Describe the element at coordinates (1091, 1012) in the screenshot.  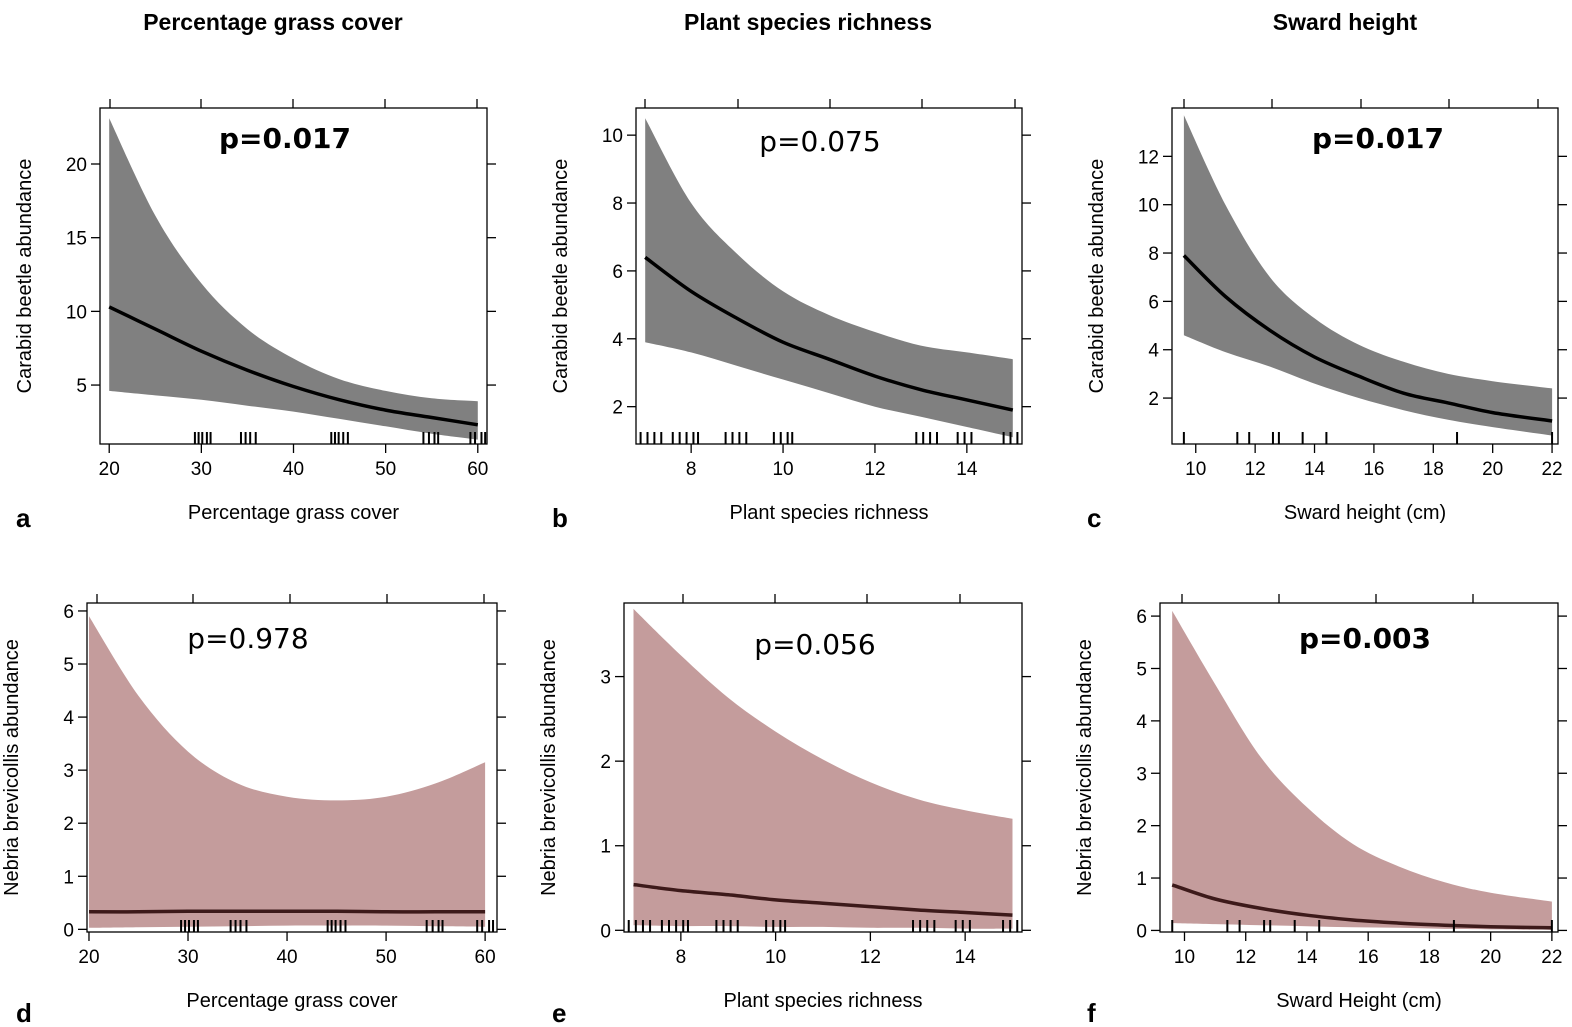
I see `panel-letter: f` at that location.